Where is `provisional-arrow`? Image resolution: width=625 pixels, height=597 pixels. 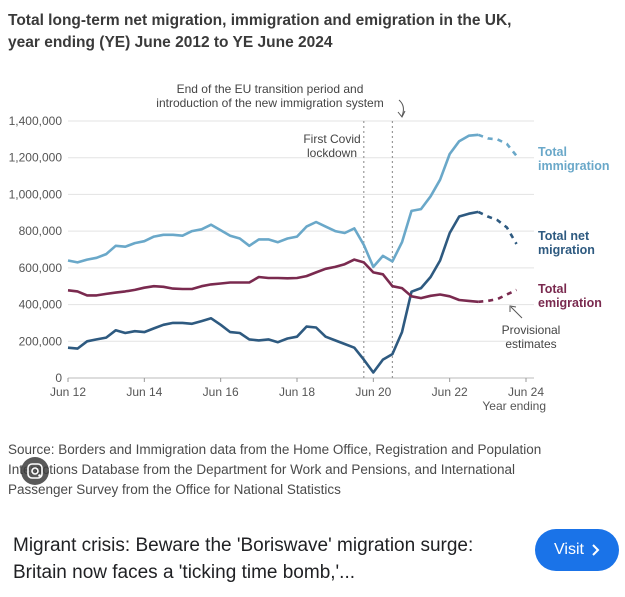 provisional-arrow is located at coordinates (516, 312).